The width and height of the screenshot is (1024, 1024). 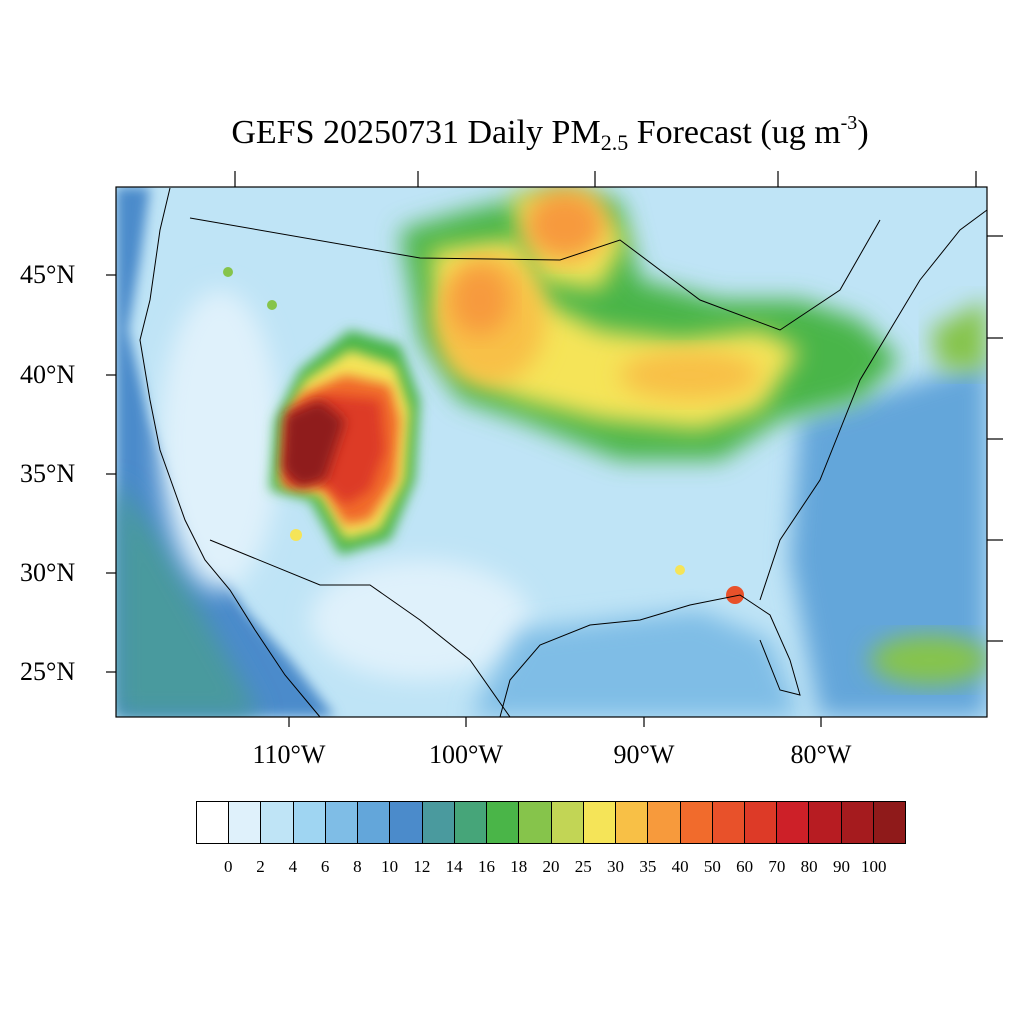 What do you see at coordinates (422, 866) in the screenshot?
I see `colorbar-label: 12` at bounding box center [422, 866].